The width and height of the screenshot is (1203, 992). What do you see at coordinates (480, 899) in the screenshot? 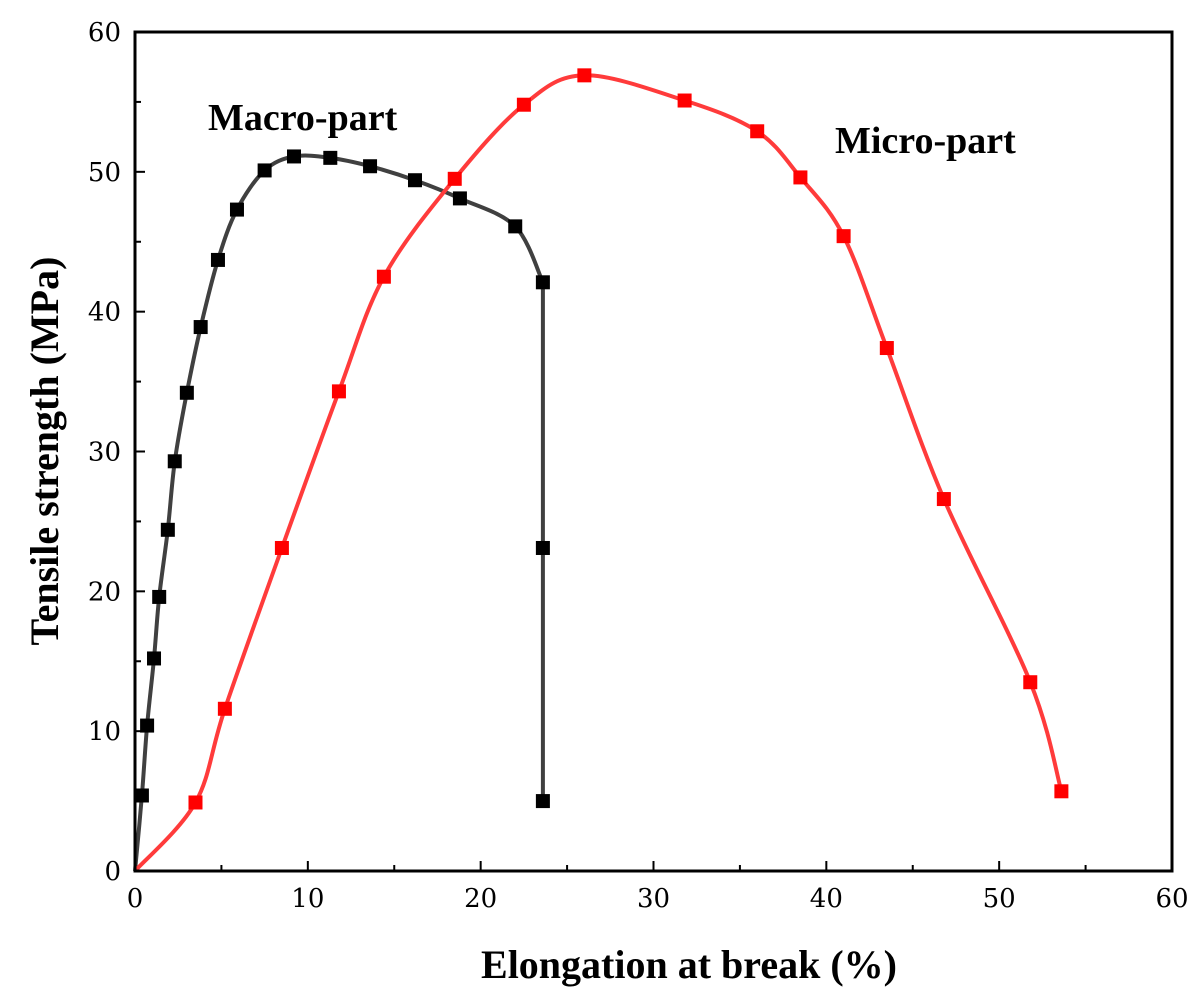
I see `x-tick-label: 20` at bounding box center [480, 899].